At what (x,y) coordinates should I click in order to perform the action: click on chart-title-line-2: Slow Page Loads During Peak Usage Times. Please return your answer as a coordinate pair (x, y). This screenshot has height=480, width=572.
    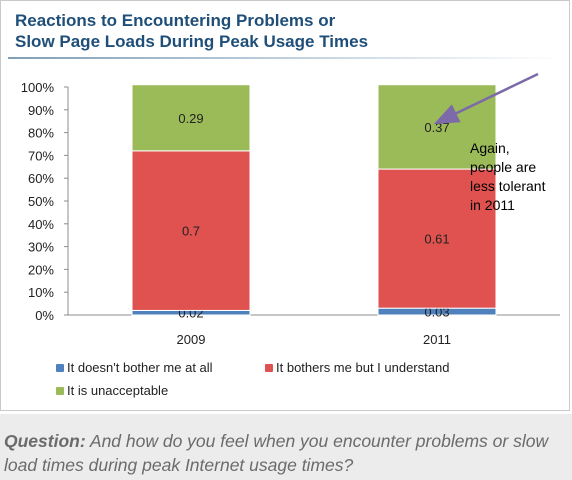
    Looking at the image, I should click on (192, 41).